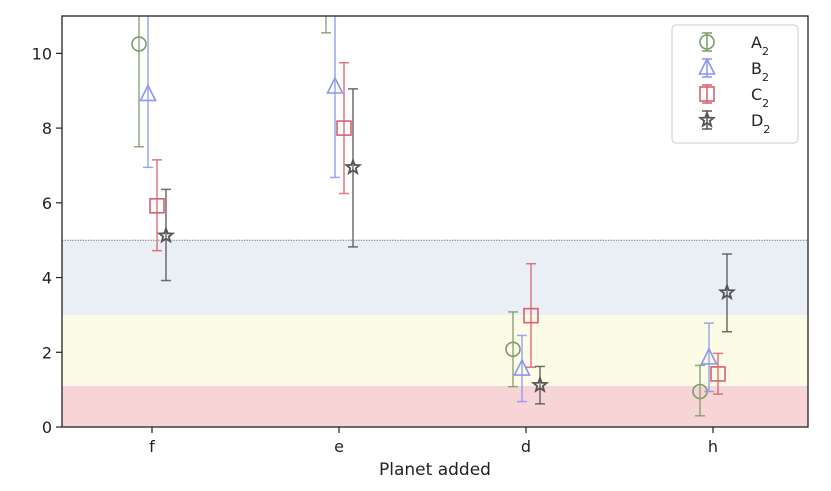  Describe the element at coordinates (47, 128) in the screenshot. I see `y-tick-label: 8` at that location.